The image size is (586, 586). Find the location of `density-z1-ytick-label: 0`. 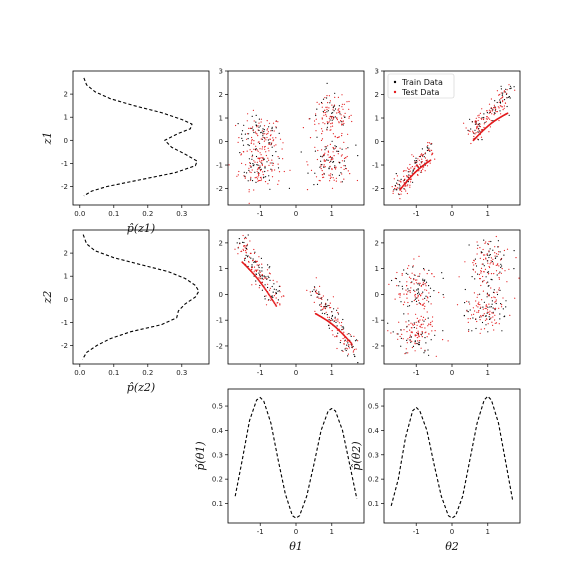

density-z1-ytick-label: 0 is located at coordinates (66, 141).